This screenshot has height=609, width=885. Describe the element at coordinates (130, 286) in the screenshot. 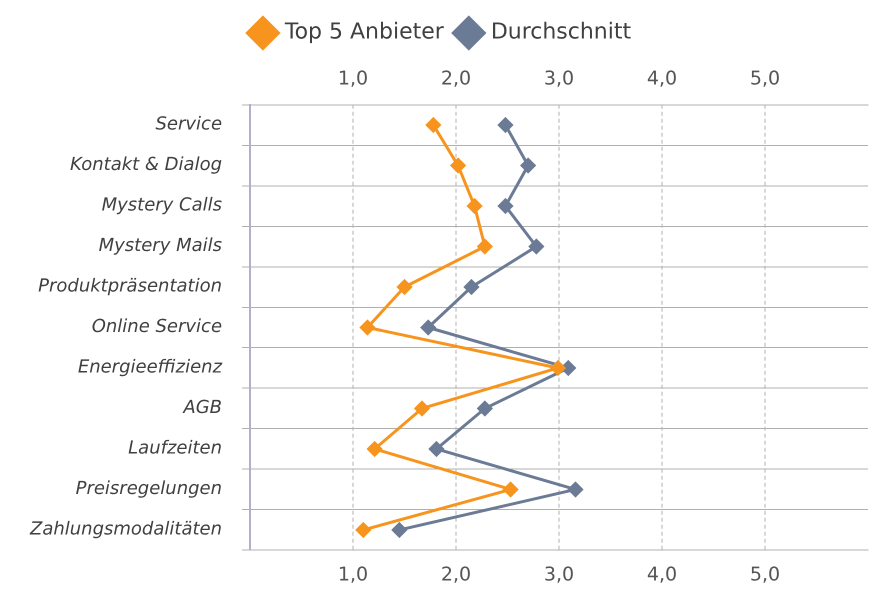

I see `y-tick-label: Produktpräsentation` at that location.